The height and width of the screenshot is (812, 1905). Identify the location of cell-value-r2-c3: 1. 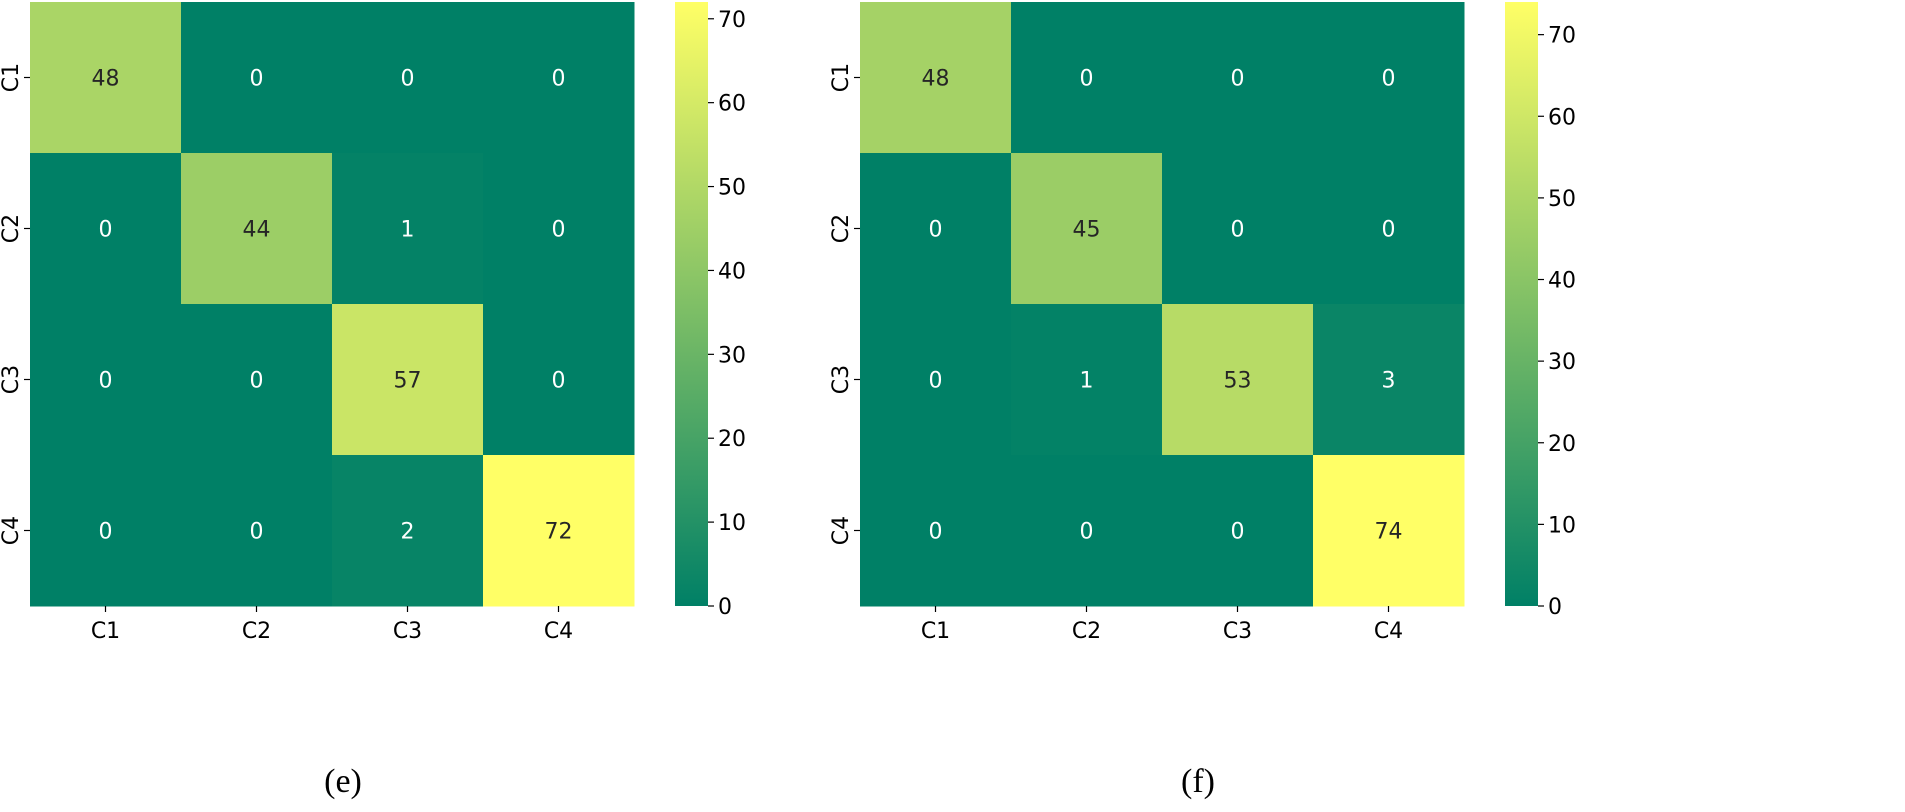
(408, 230).